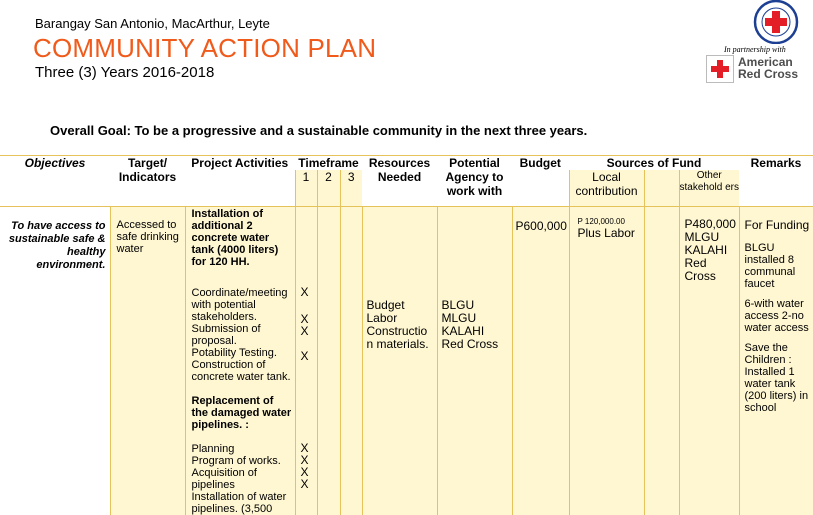 The width and height of the screenshot is (813, 515). I want to click on blank-source-cell, so click(661, 360).